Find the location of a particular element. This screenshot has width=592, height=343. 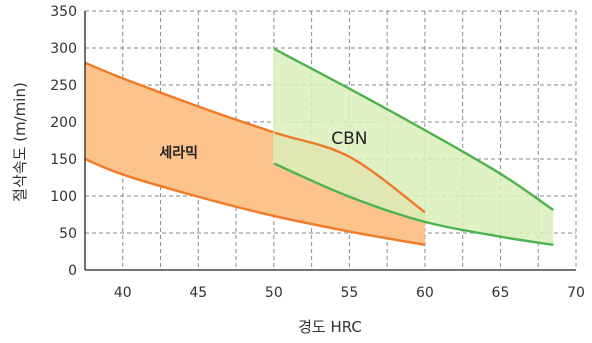

x-tick-label: 70 is located at coordinates (576, 293).